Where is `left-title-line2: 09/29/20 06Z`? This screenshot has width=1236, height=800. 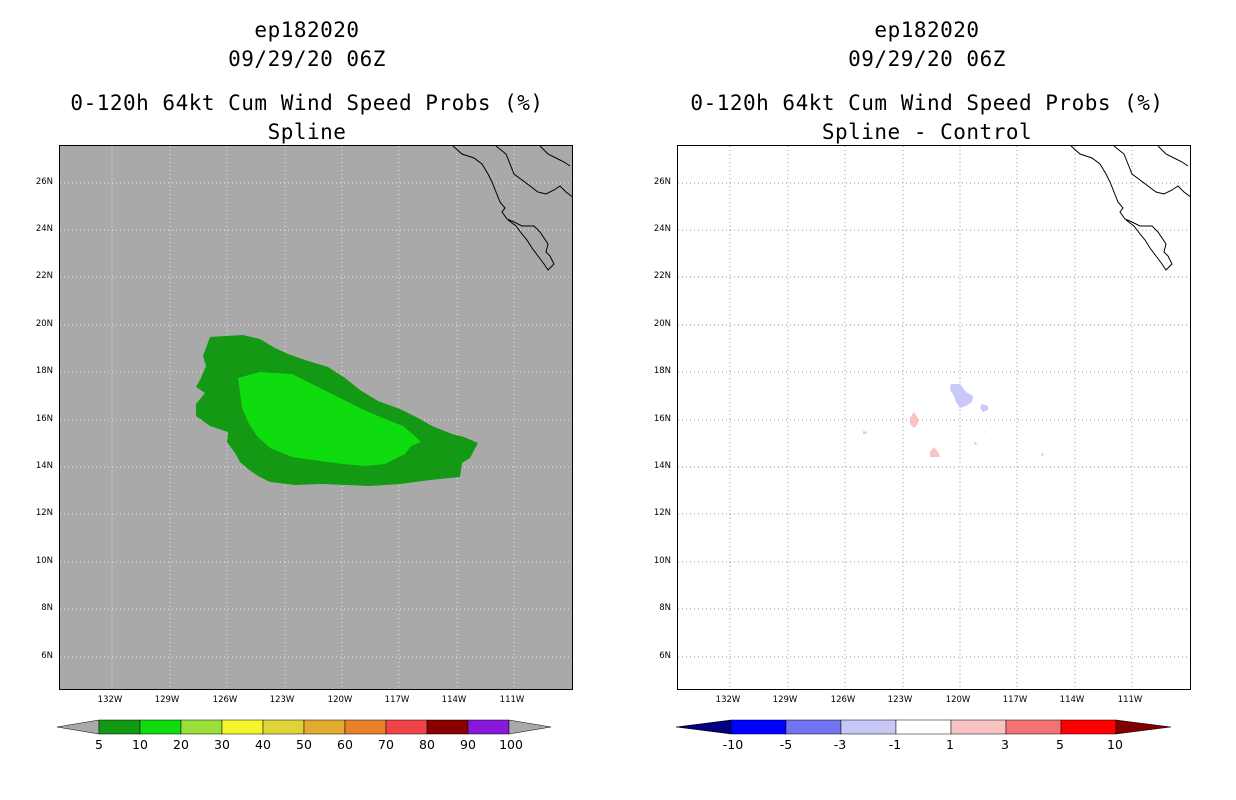 left-title-line2: 09/29/20 06Z is located at coordinates (307, 59).